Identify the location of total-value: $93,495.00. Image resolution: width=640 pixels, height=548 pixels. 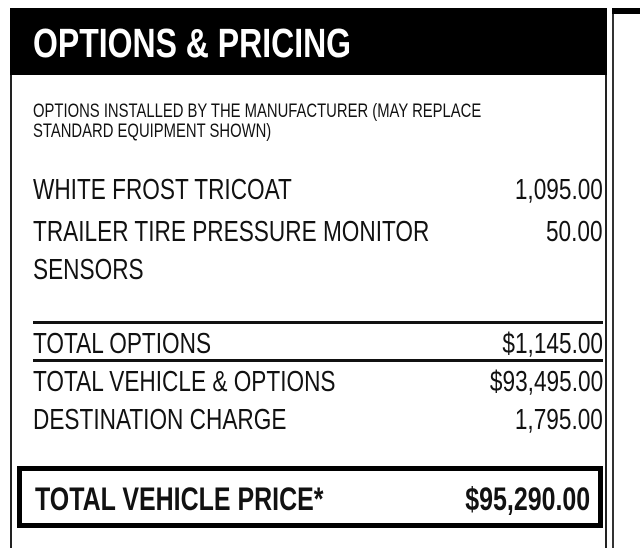
(546, 382).